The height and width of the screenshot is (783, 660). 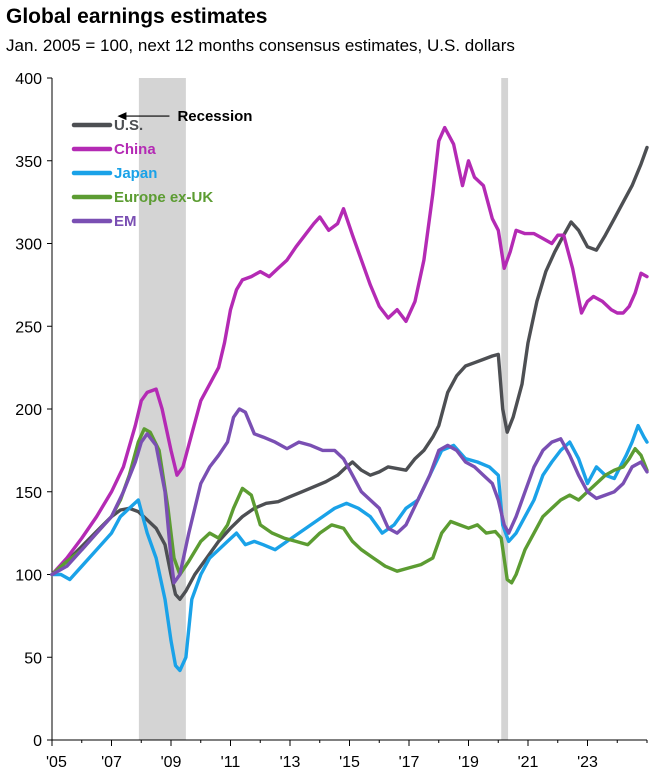 I want to click on x-tick-label: '07, so click(x=111, y=762).